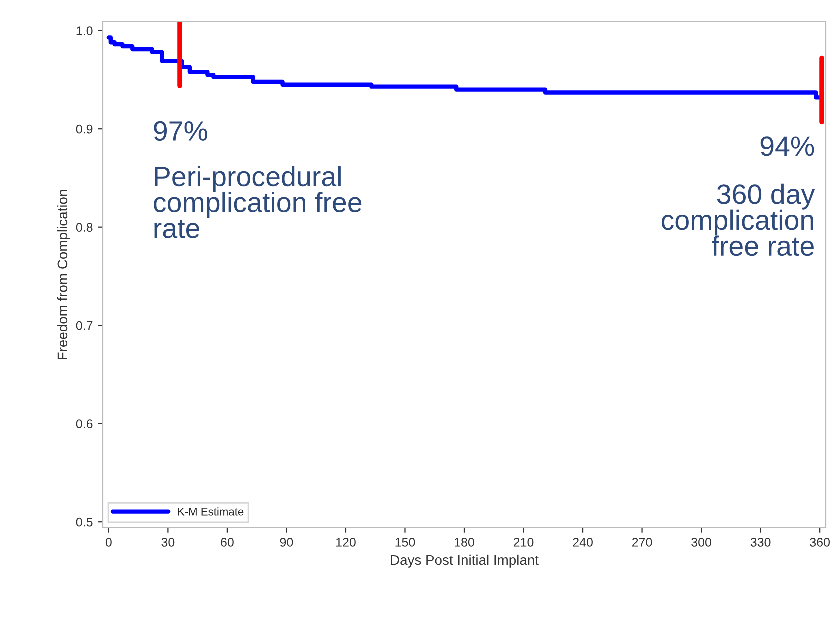 The height and width of the screenshot is (630, 831). What do you see at coordinates (287, 542) in the screenshot?
I see `x-tick-label: 90` at bounding box center [287, 542].